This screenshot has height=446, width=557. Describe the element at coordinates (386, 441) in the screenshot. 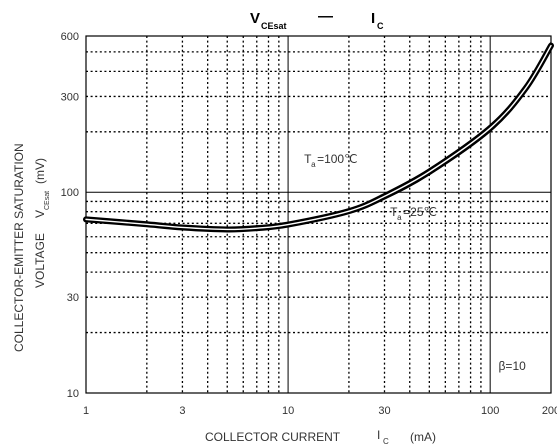

I see `xlabel-i-subscript: C` at that location.